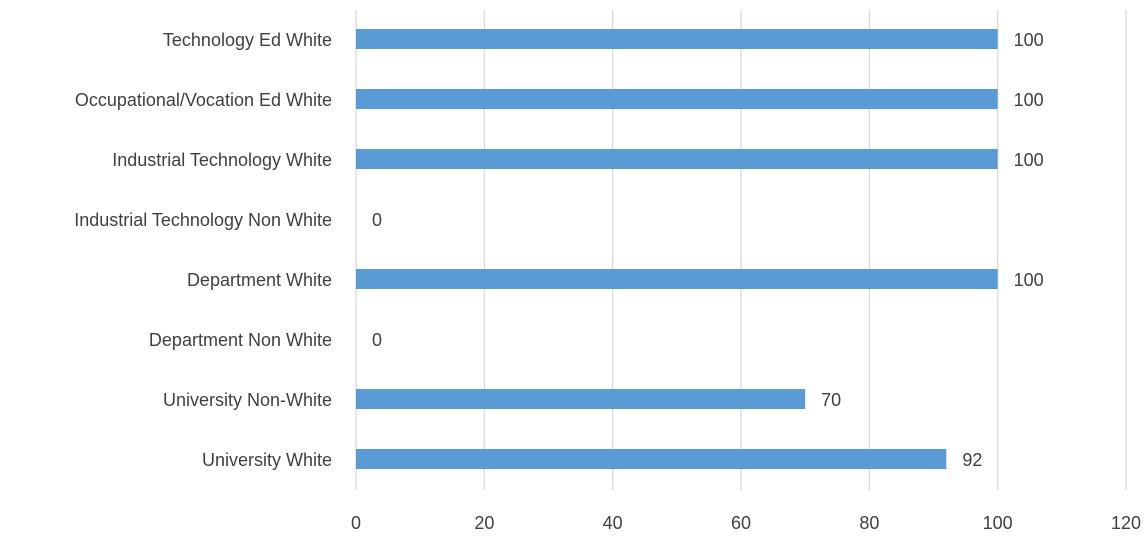 The height and width of the screenshot is (540, 1147). Describe the element at coordinates (484, 523) in the screenshot. I see `x-tick-label: 20` at that location.